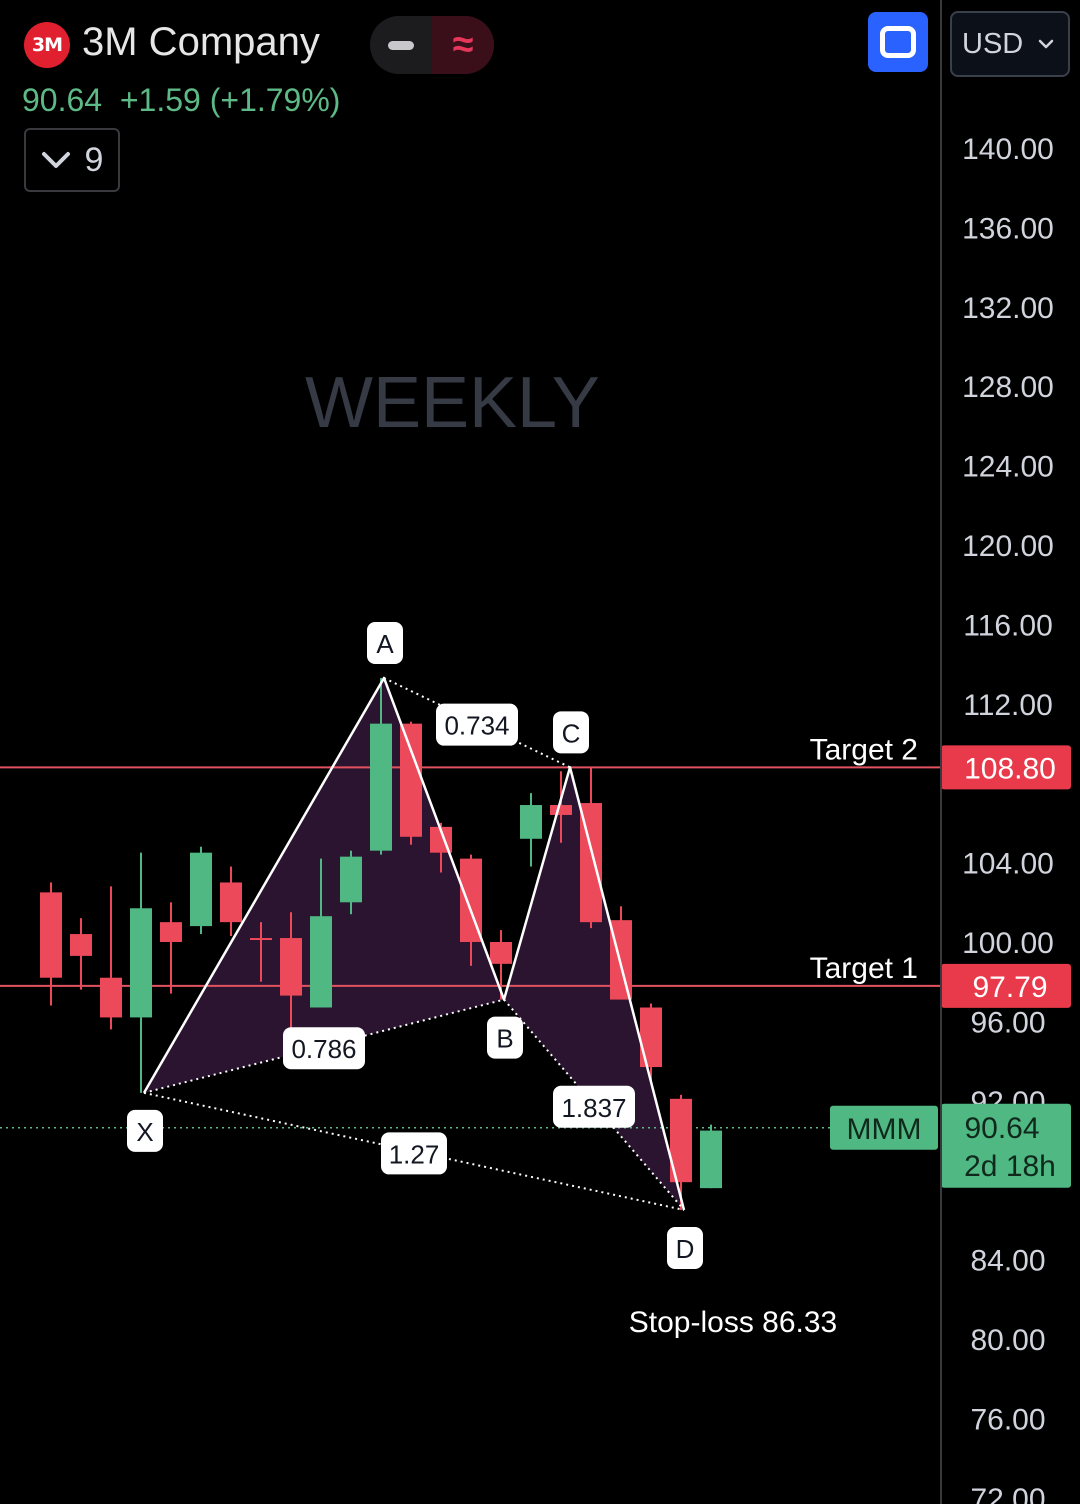  Describe the element at coordinates (1007, 1493) in the screenshot. I see `y-tick-label: 72.00` at that location.